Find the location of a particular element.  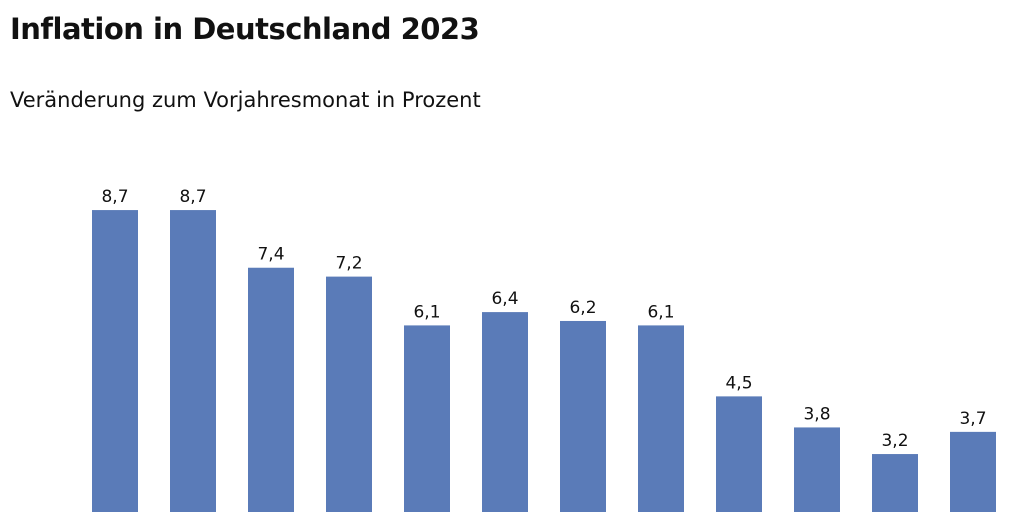

data-label: 7,4 is located at coordinates (270, 255).